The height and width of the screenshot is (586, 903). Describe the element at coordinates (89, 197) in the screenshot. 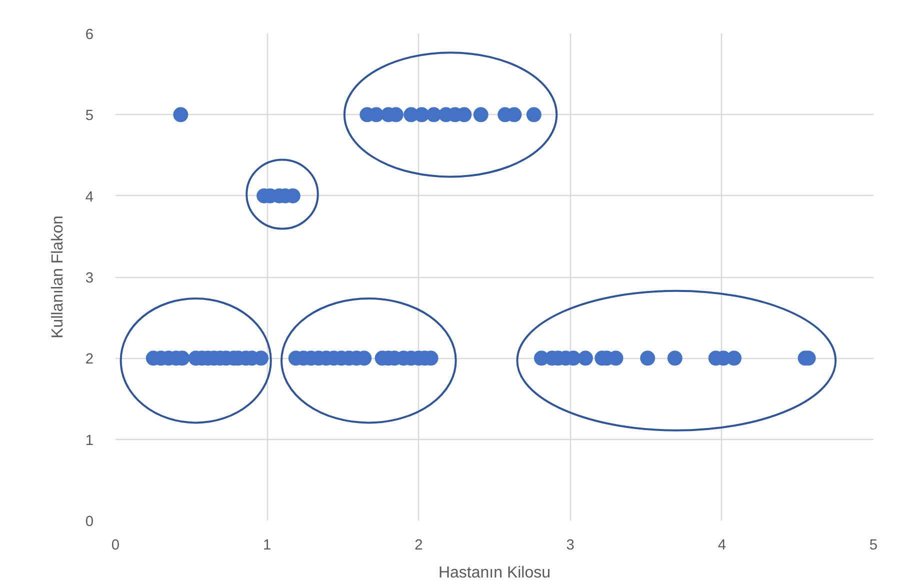

I see `y-tick-label: 4` at that location.